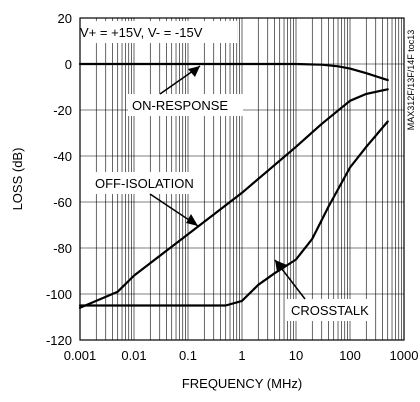 The width and height of the screenshot is (420, 402). What do you see at coordinates (133, 355) in the screenshot?
I see `x-tick-label: 0.01` at bounding box center [133, 355].